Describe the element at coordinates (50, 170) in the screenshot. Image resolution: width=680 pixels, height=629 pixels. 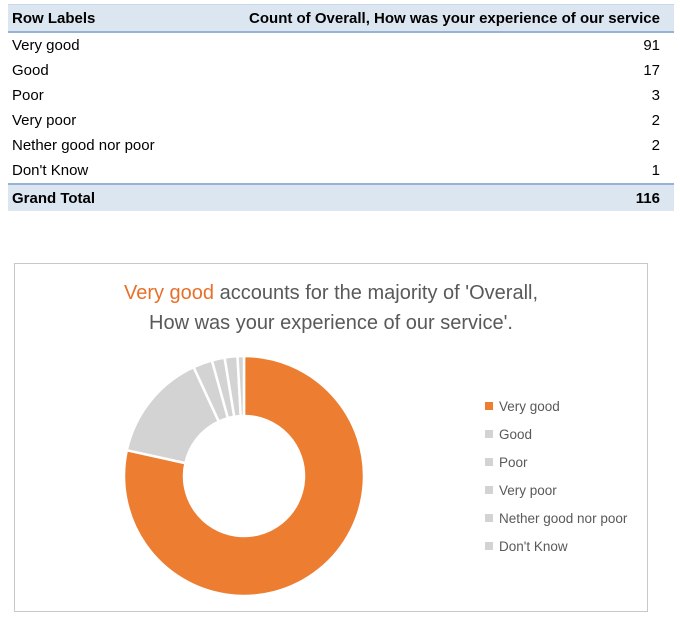
I see `row-label: Don't Know` at that location.